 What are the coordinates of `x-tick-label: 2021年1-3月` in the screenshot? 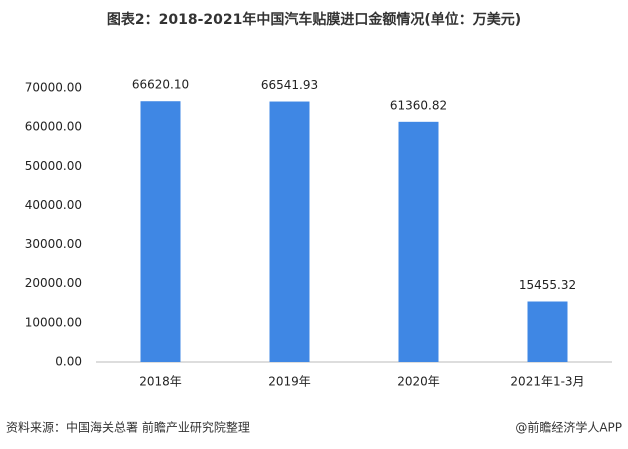 It's located at (547, 382).